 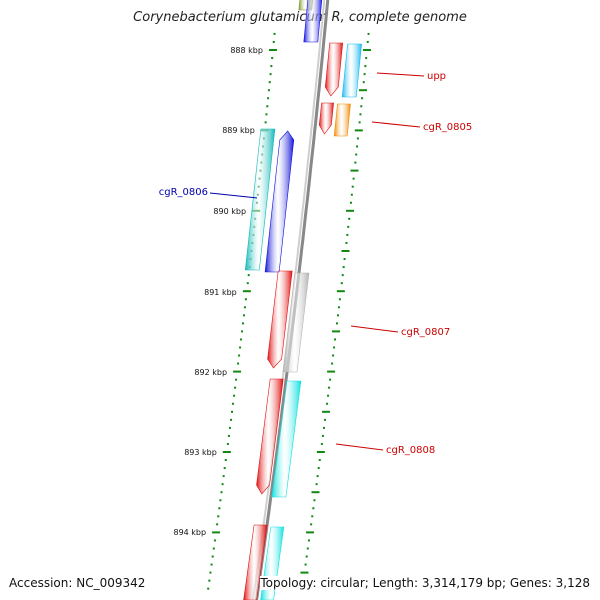 I want to click on gene-label: cgR_0806, so click(x=183, y=192).